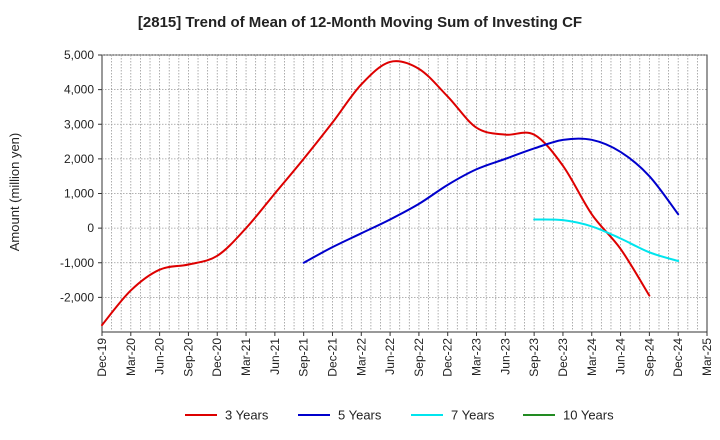 This screenshot has width=720, height=440. Describe the element at coordinates (188, 357) in the screenshot. I see `x-tick-label: Sep-20` at that location.